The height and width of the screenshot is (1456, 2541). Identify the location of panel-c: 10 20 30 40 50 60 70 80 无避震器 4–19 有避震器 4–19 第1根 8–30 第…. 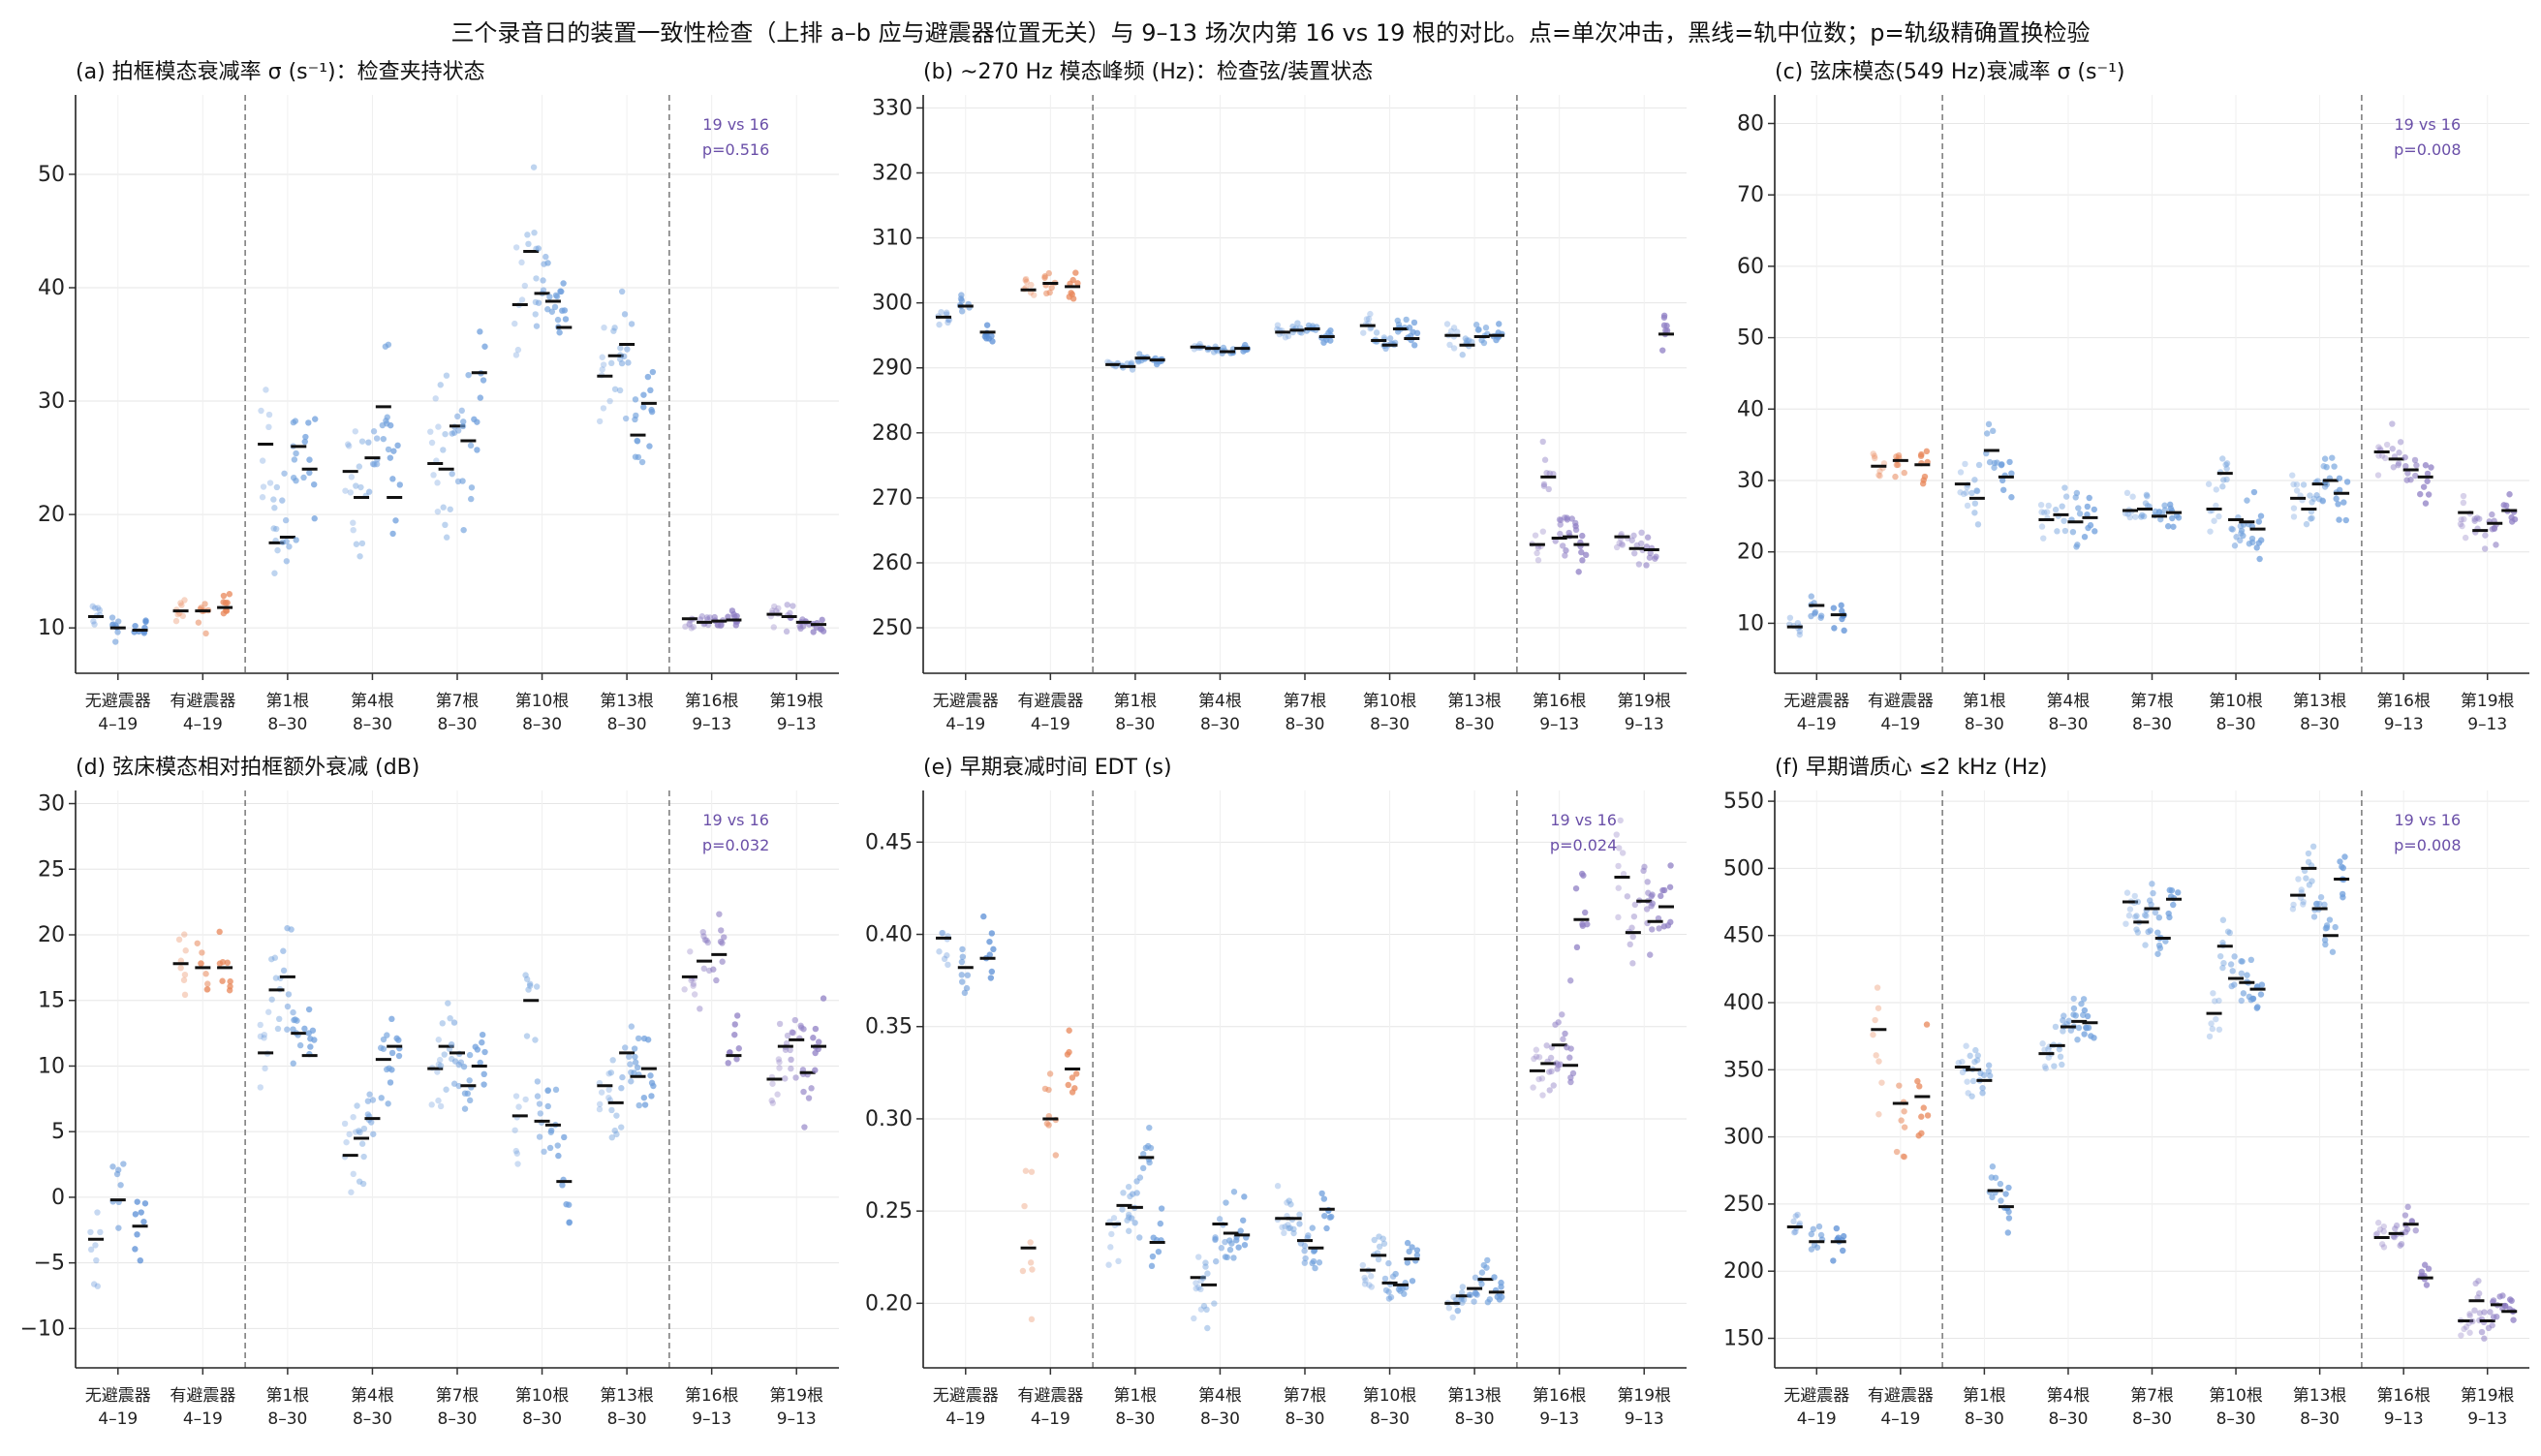
(2133, 397).